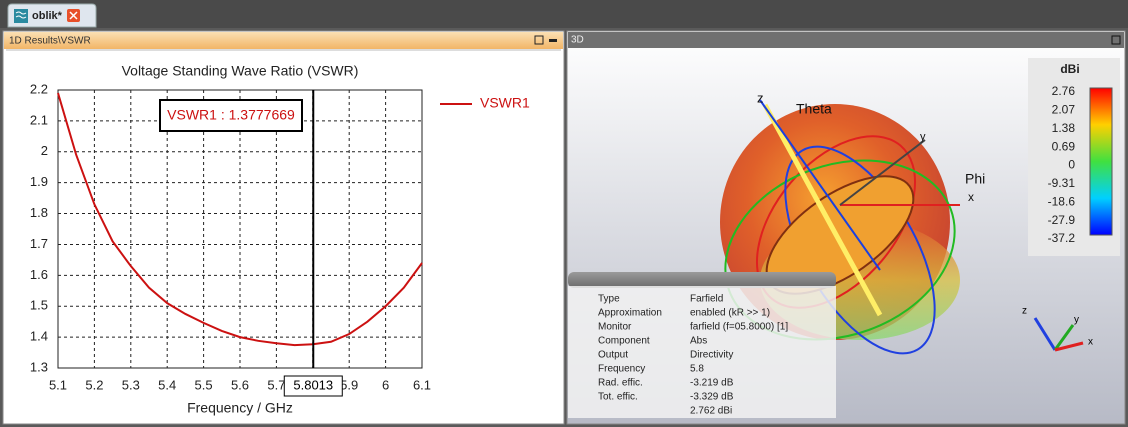 The image size is (1128, 427). I want to click on colorbar-unit: dBi, so click(1069, 69).